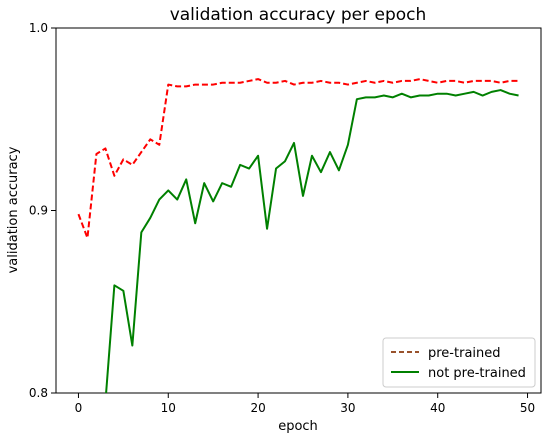 The image size is (550, 439). I want to click on x-tick-label: 20, so click(257, 408).